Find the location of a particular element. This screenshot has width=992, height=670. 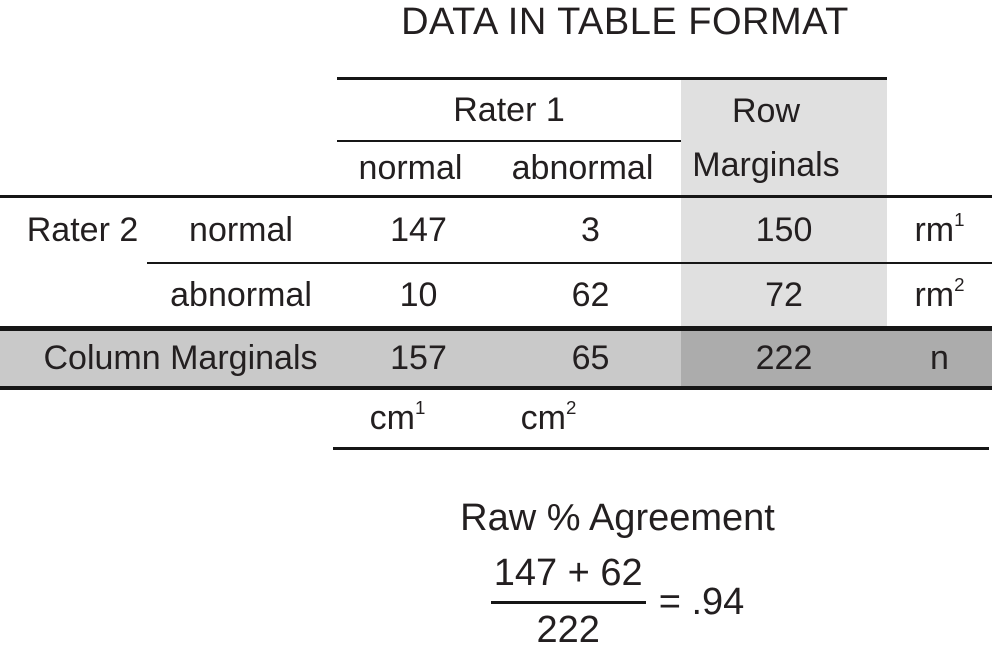

grand-total-cell-shading is located at coordinates (836, 358).